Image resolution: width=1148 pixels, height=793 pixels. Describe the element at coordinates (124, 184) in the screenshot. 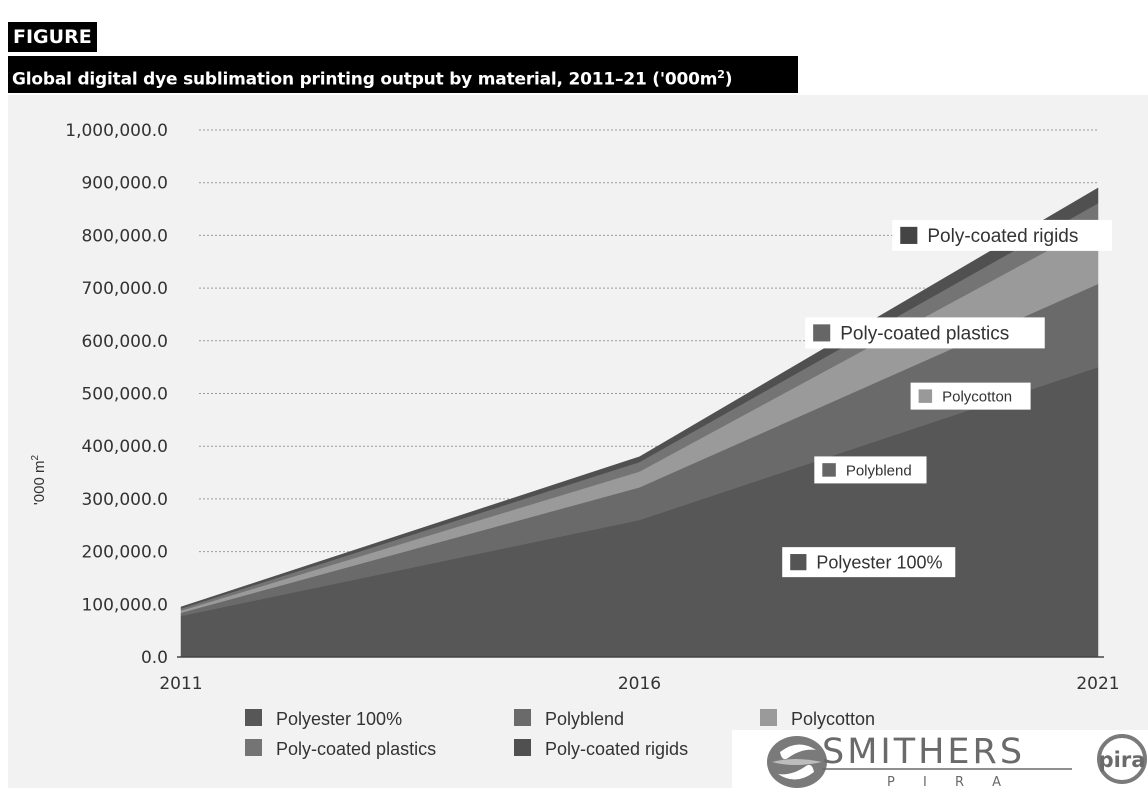

I see `y-tick-label: 900,000.0` at that location.